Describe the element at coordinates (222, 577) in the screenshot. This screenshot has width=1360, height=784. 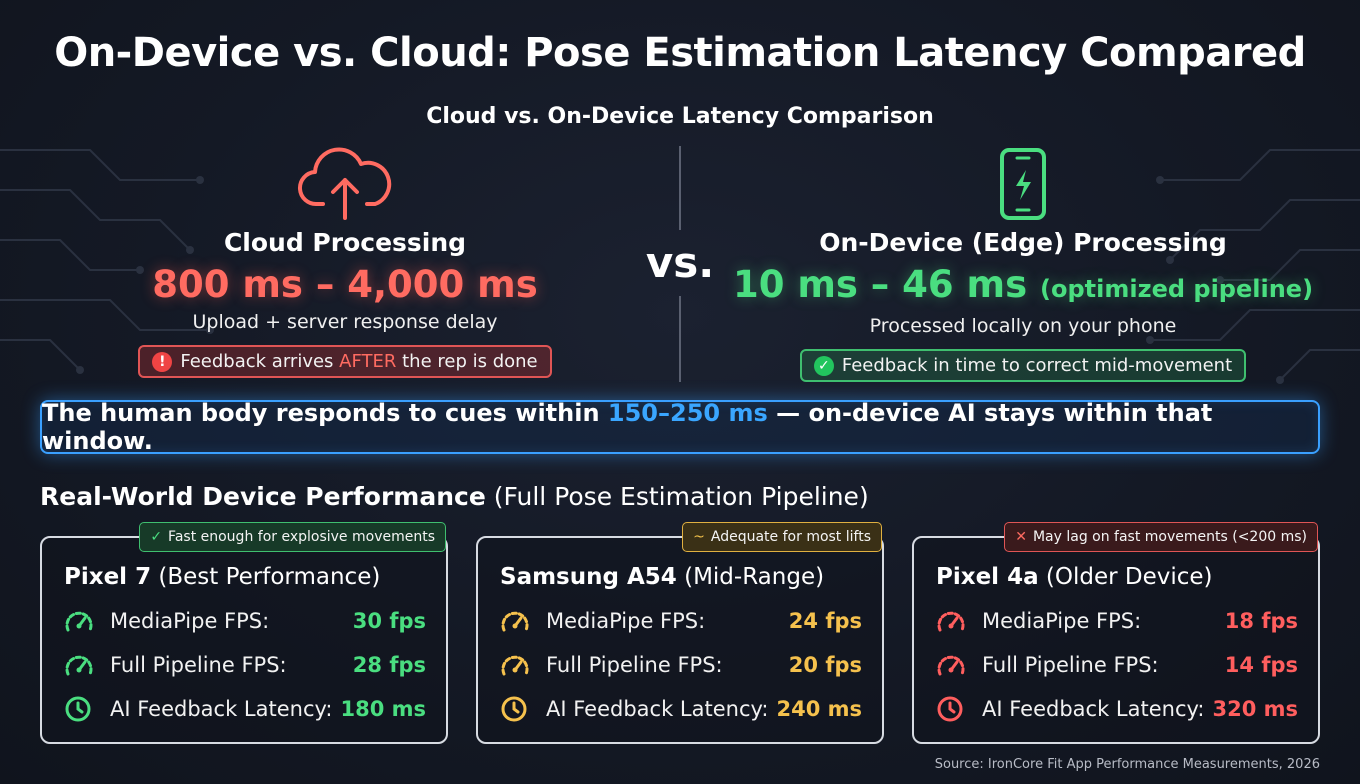
I see `device-name: Pixel 7 (Best Performance)` at that location.